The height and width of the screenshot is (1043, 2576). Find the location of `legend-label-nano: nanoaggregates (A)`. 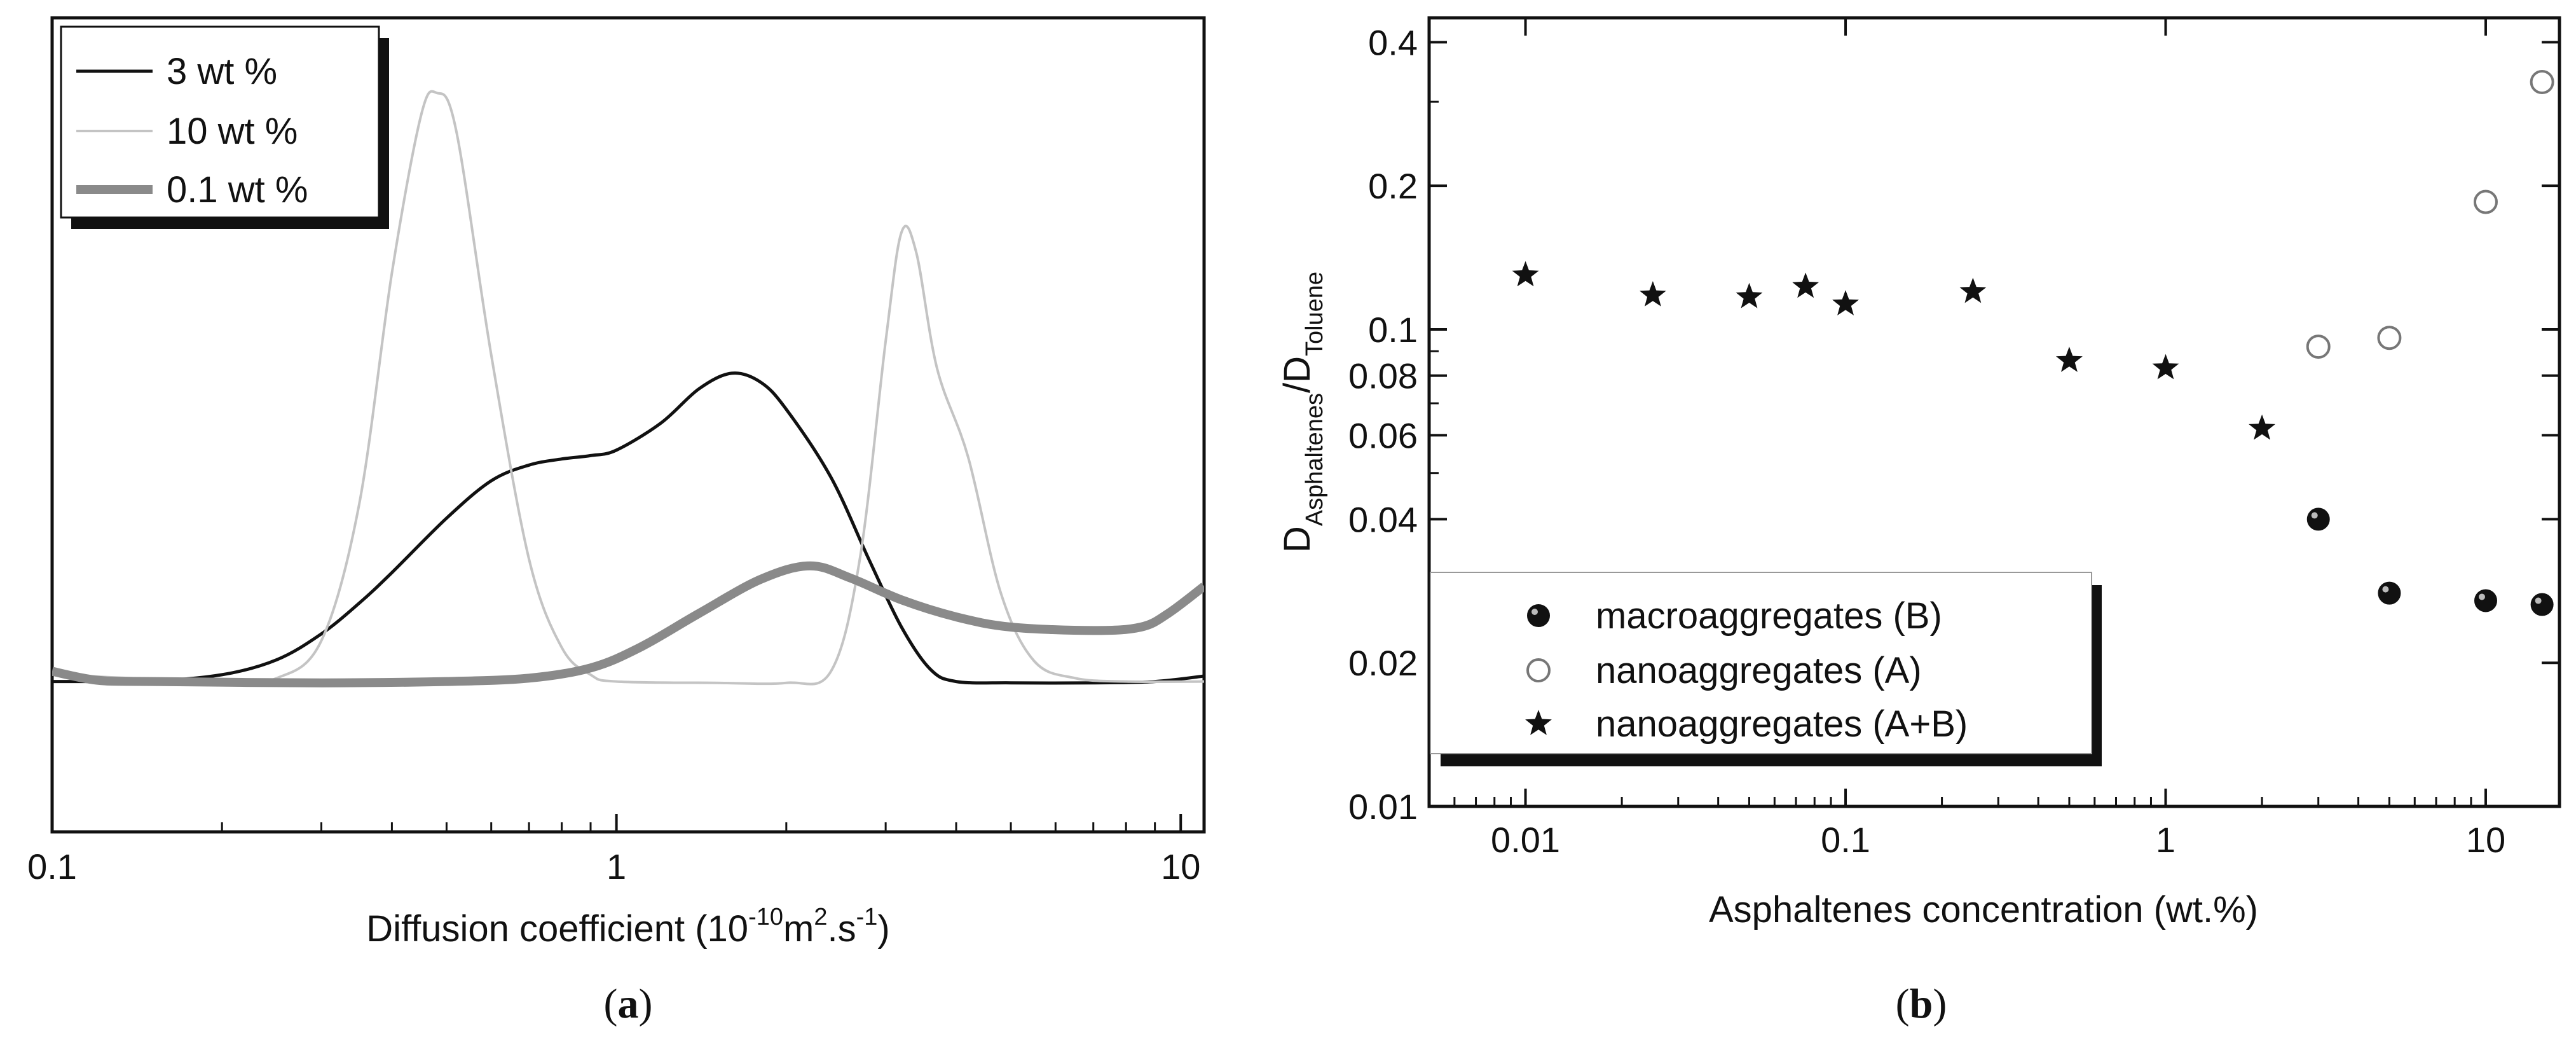

legend-label-nano: nanoaggregates (A) is located at coordinates (1759, 670).